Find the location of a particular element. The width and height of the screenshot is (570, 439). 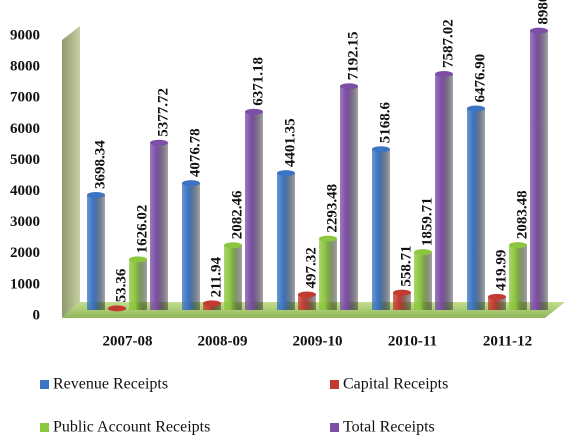

y-tick-label: 4000 is located at coordinates (25, 191).